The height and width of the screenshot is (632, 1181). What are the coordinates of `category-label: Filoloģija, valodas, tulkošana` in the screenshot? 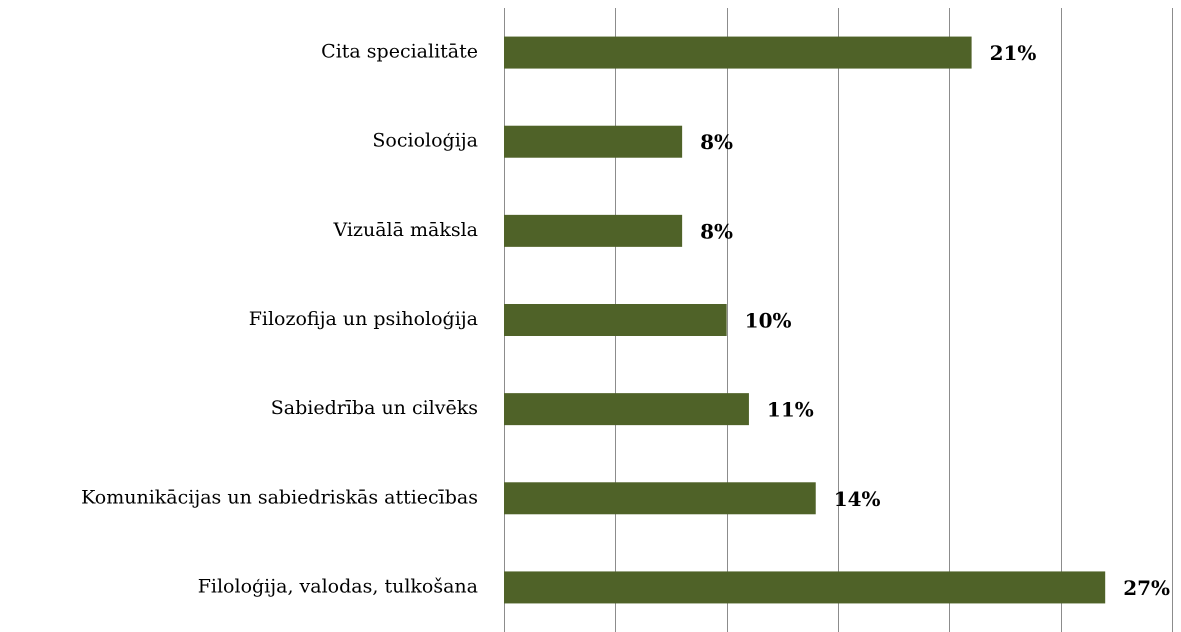 It's located at (338, 586).